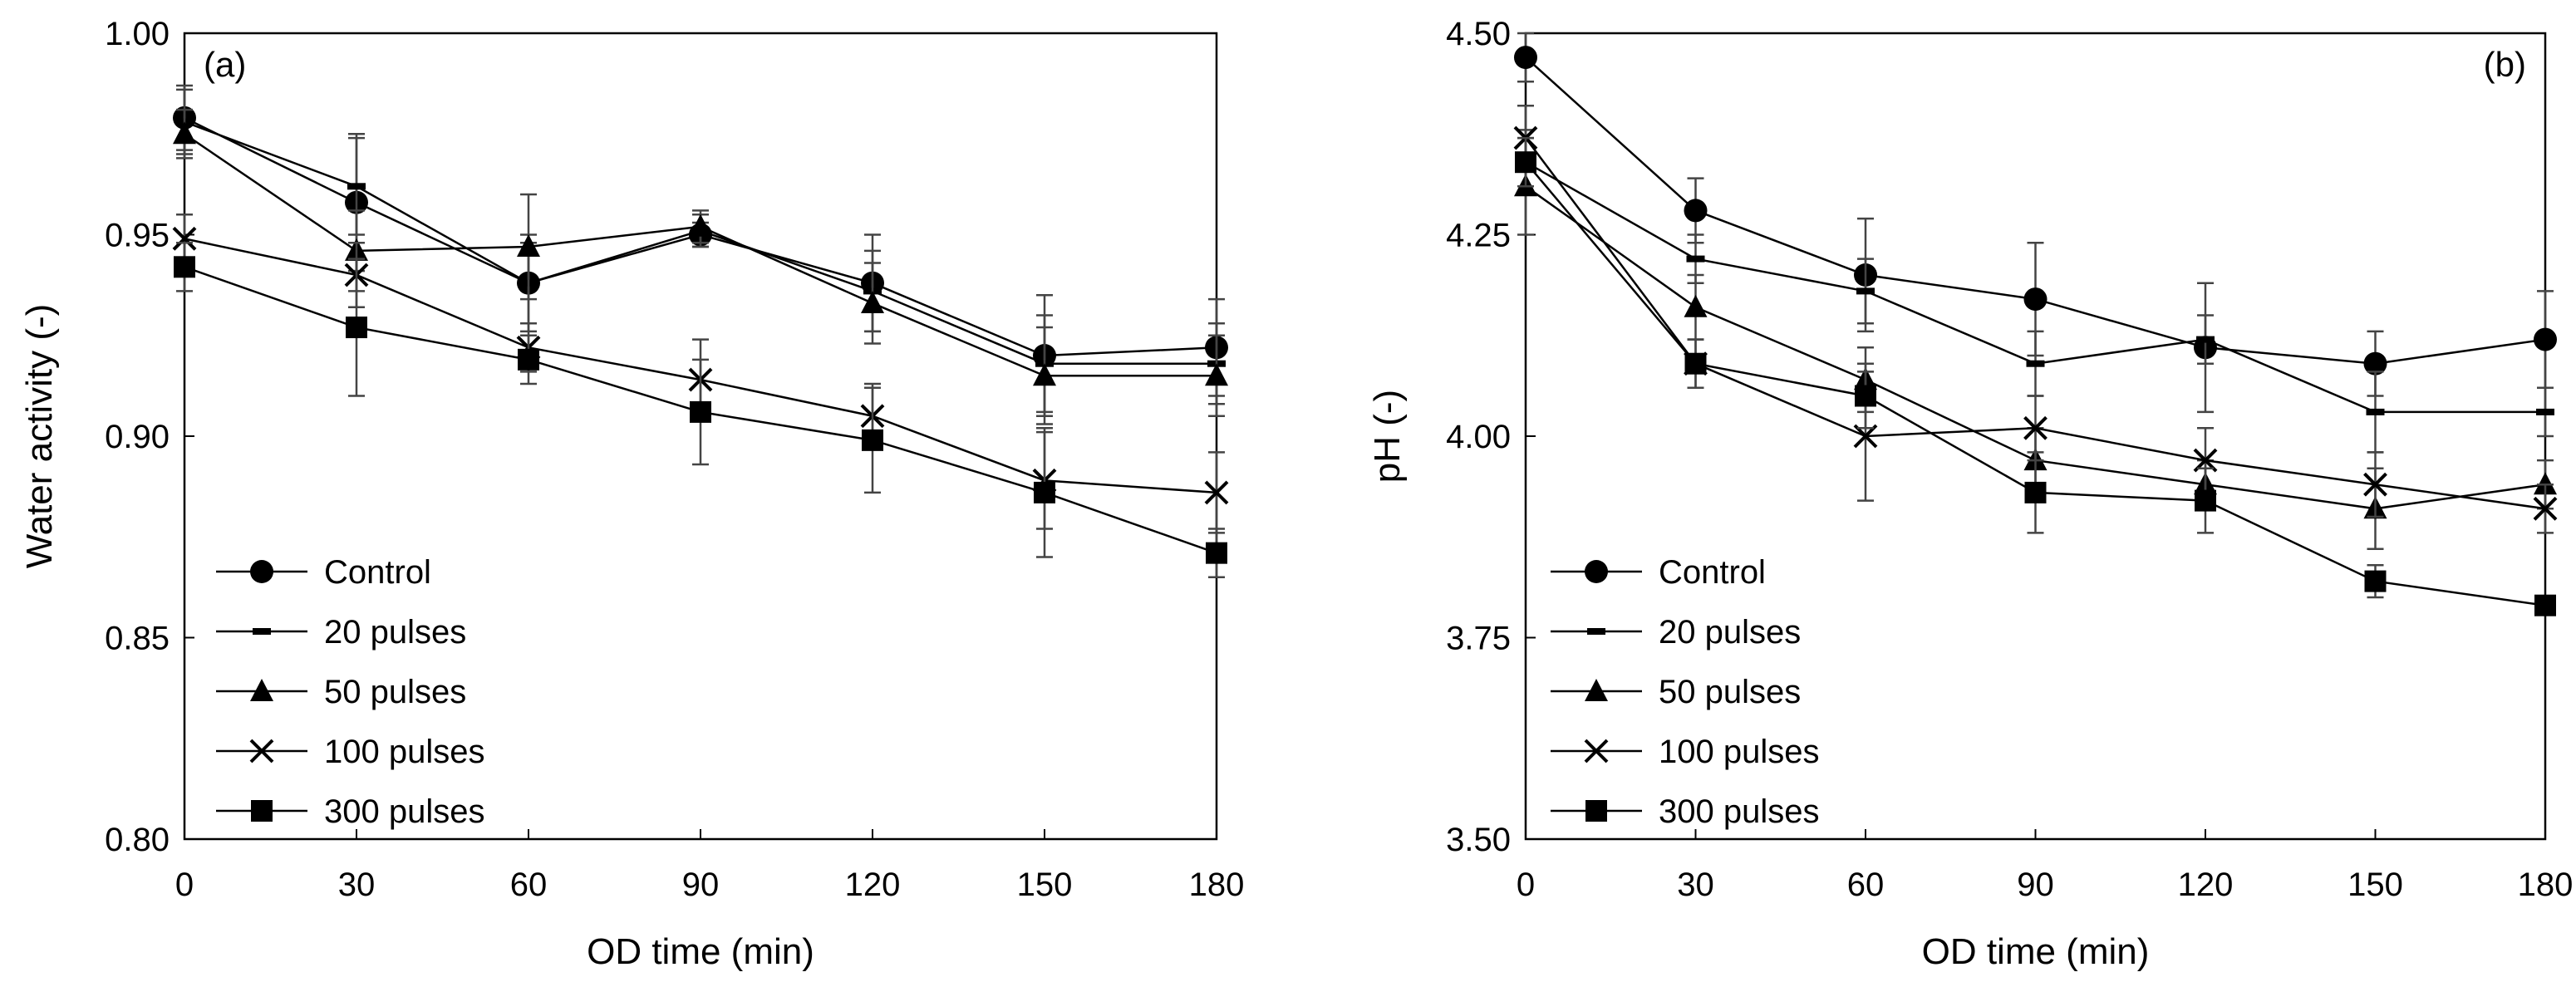 The image size is (2576, 982). Describe the element at coordinates (1387, 436) in the screenshot. I see `y-axis-title: pH (-)` at that location.